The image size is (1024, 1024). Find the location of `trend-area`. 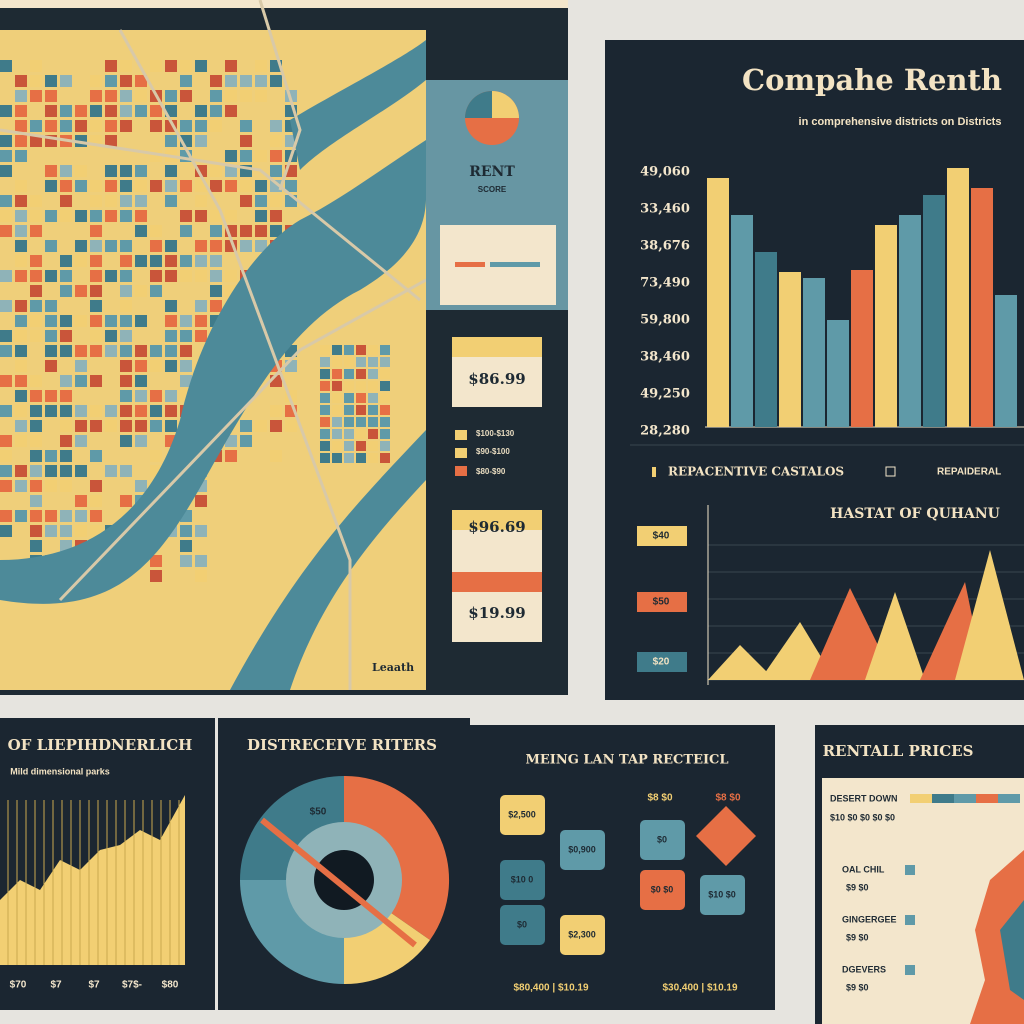

trend-area is located at coordinates (92, 880).